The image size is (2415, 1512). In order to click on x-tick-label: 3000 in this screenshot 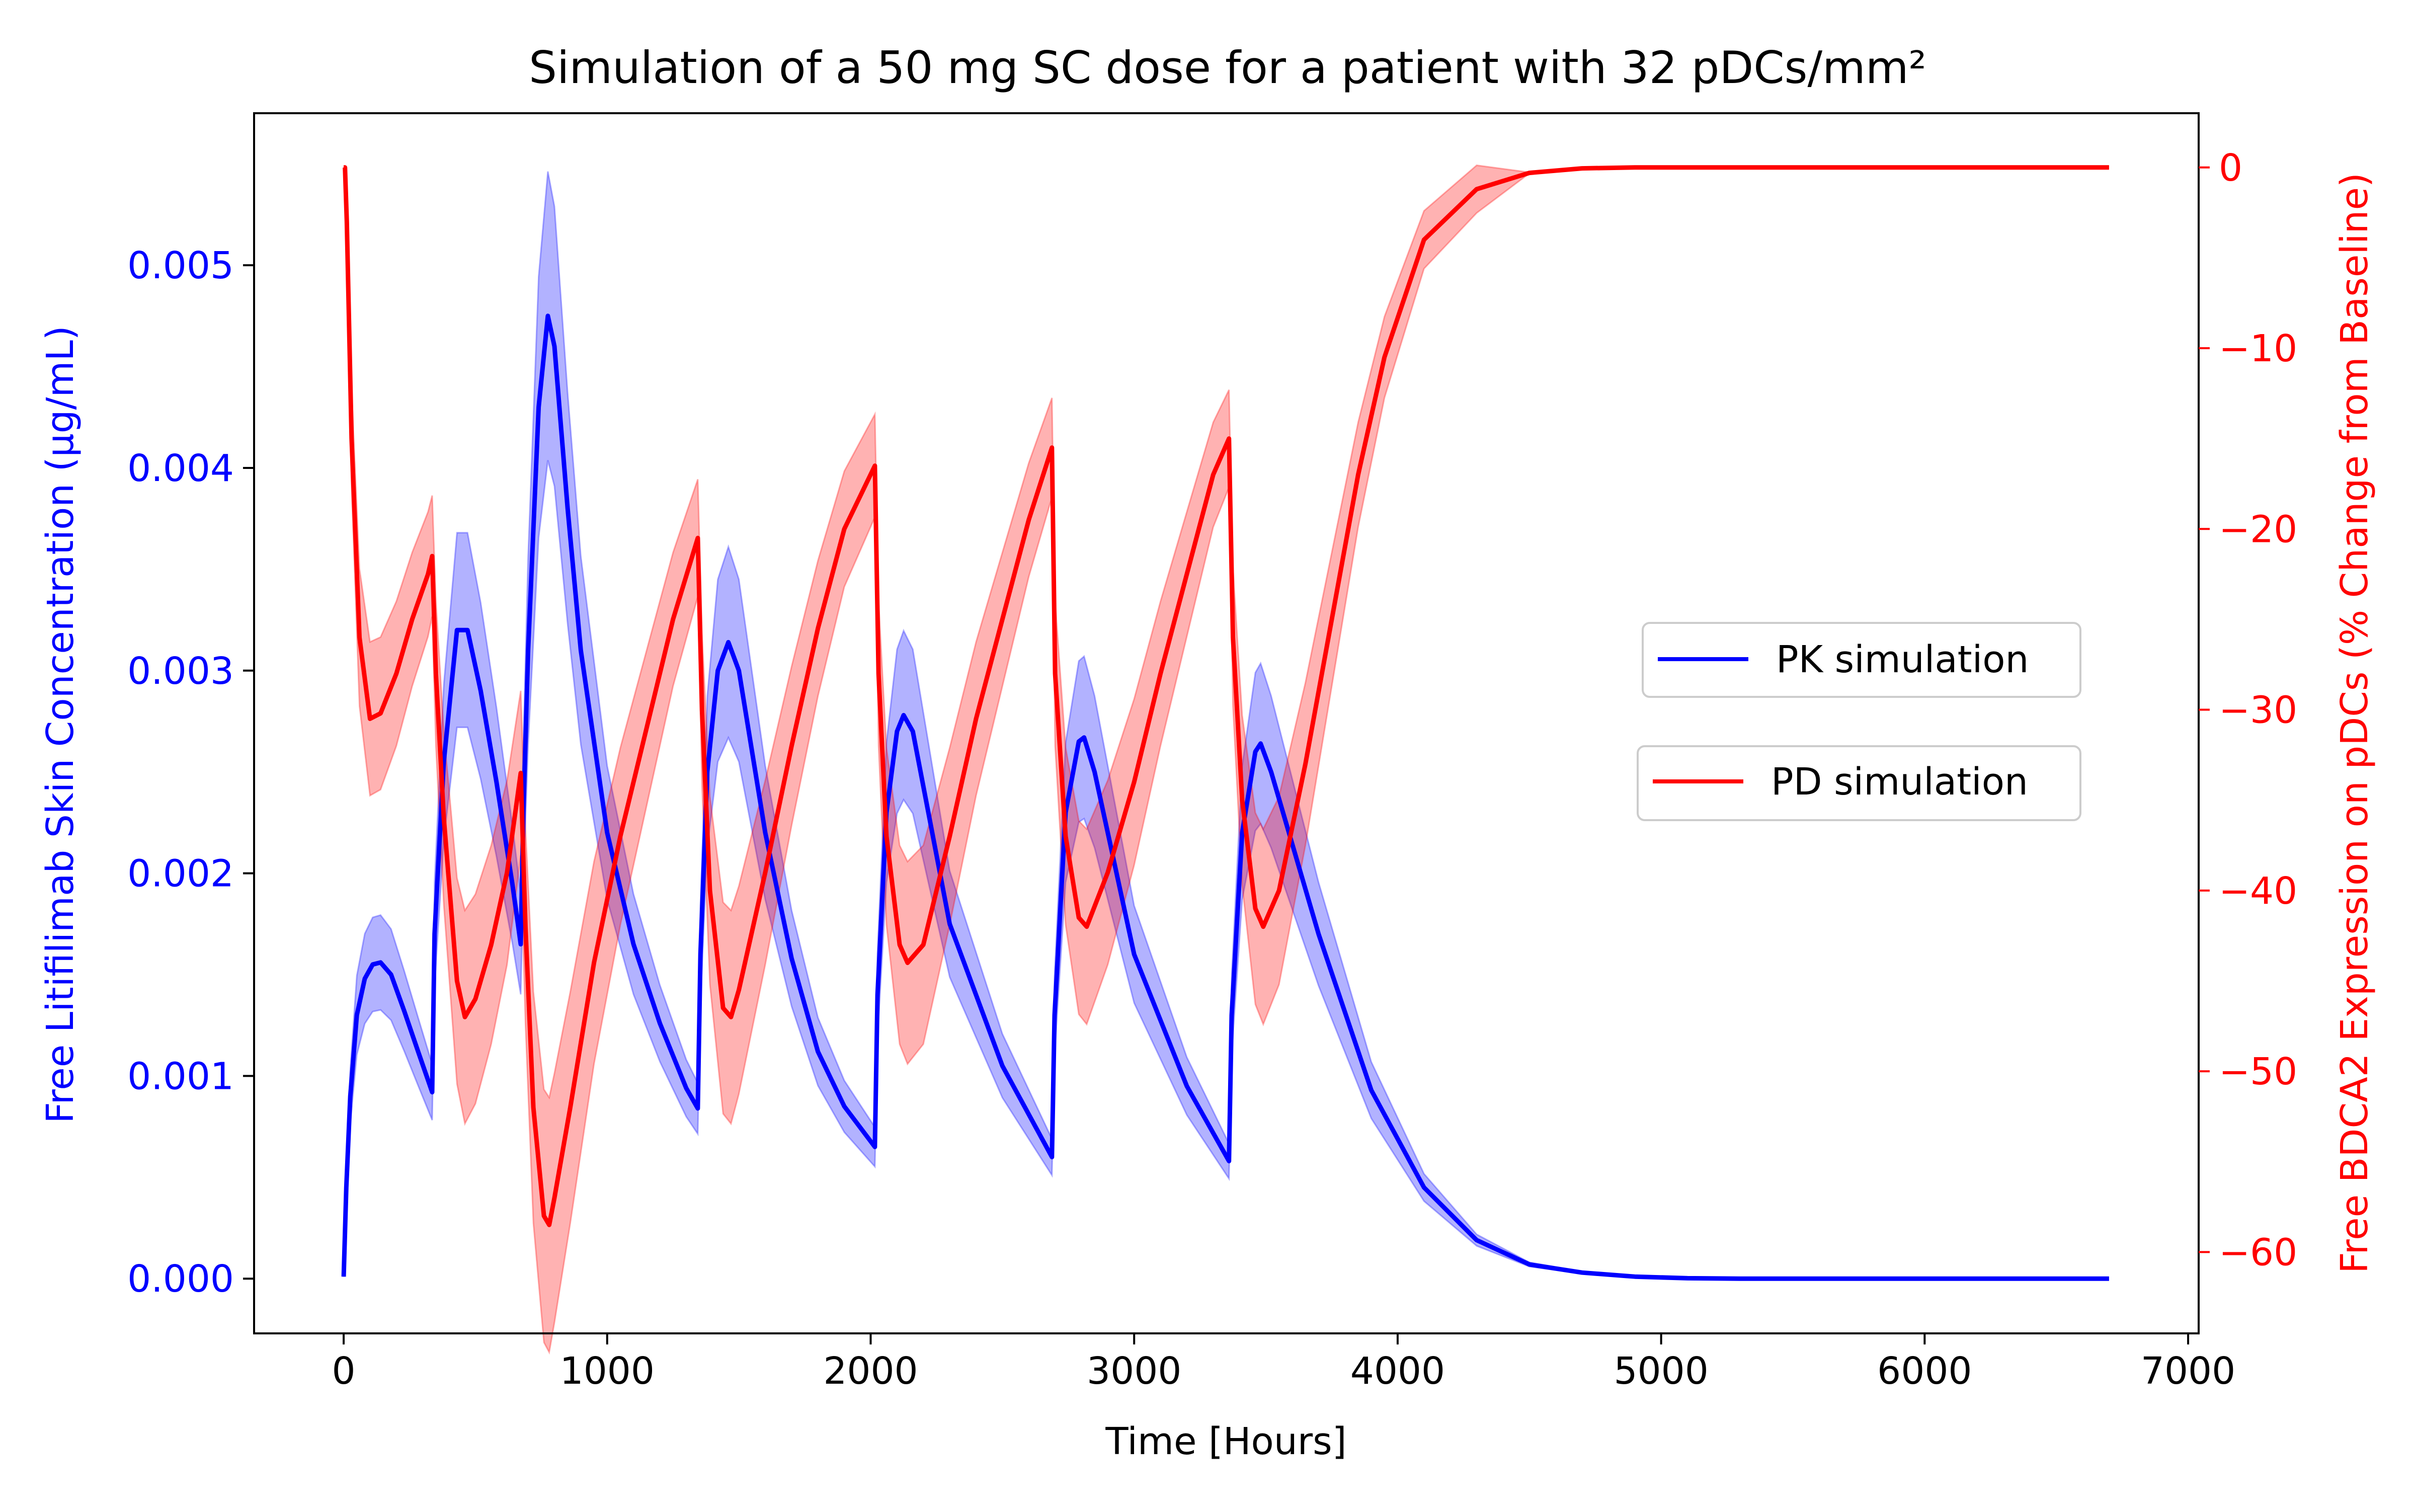, I will do `click(1134, 1371)`.